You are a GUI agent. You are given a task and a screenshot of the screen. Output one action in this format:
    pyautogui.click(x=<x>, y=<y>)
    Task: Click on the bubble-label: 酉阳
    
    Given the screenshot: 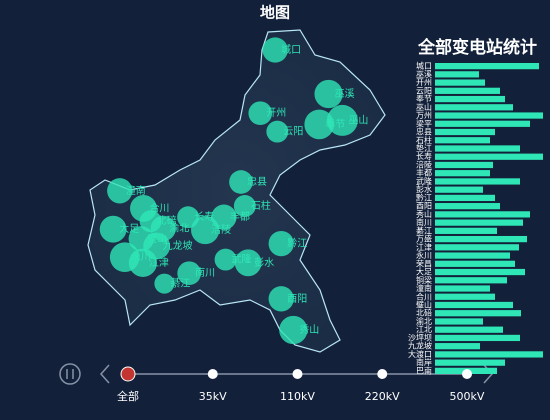 What is the action you would take?
    pyautogui.click(x=297, y=299)
    